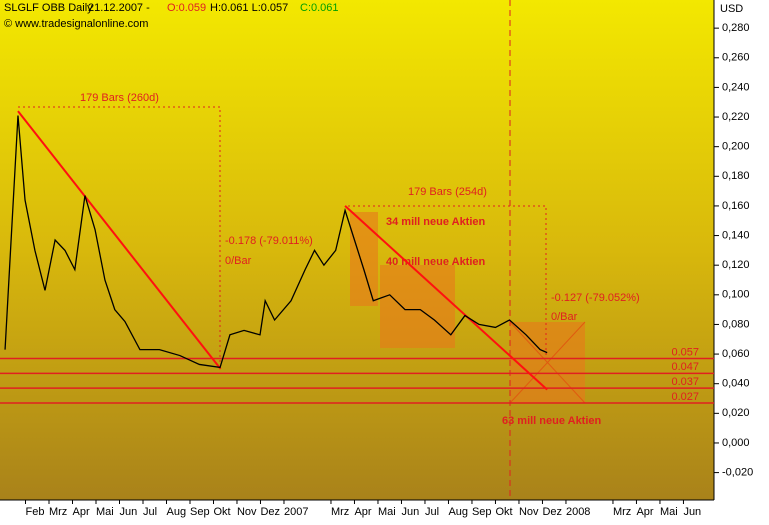 The height and width of the screenshot is (525, 769). What do you see at coordinates (736, 147) in the screenshot?
I see `y-tick-label: 0,200` at bounding box center [736, 147].